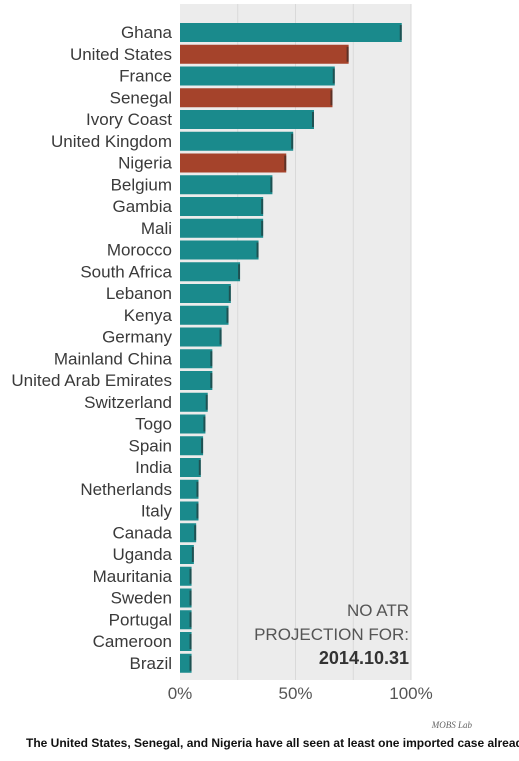 Image resolution: width=519 pixels, height=761 pixels. I want to click on error-tick-morocco, so click(257, 250).